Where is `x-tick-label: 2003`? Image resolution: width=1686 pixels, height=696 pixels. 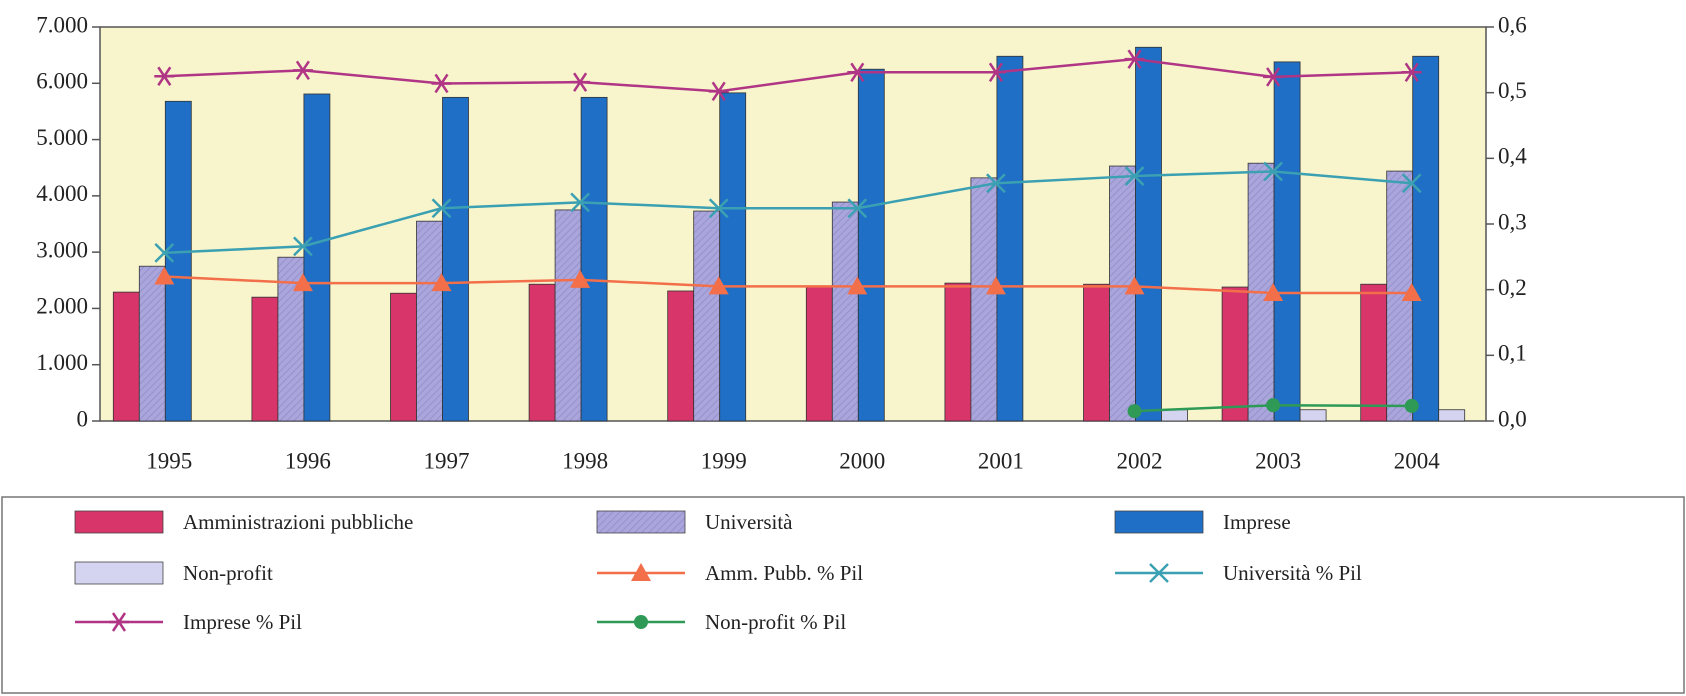 x-tick-label: 2003 is located at coordinates (1278, 460).